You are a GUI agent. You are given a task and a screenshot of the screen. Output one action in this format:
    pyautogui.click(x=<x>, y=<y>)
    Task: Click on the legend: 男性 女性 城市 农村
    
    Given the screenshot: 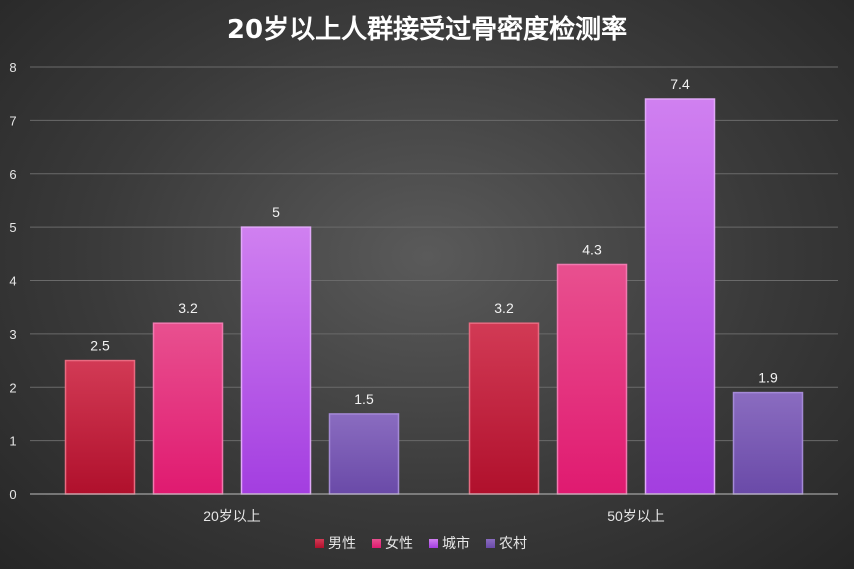 What is the action you would take?
    pyautogui.click(x=421, y=543)
    